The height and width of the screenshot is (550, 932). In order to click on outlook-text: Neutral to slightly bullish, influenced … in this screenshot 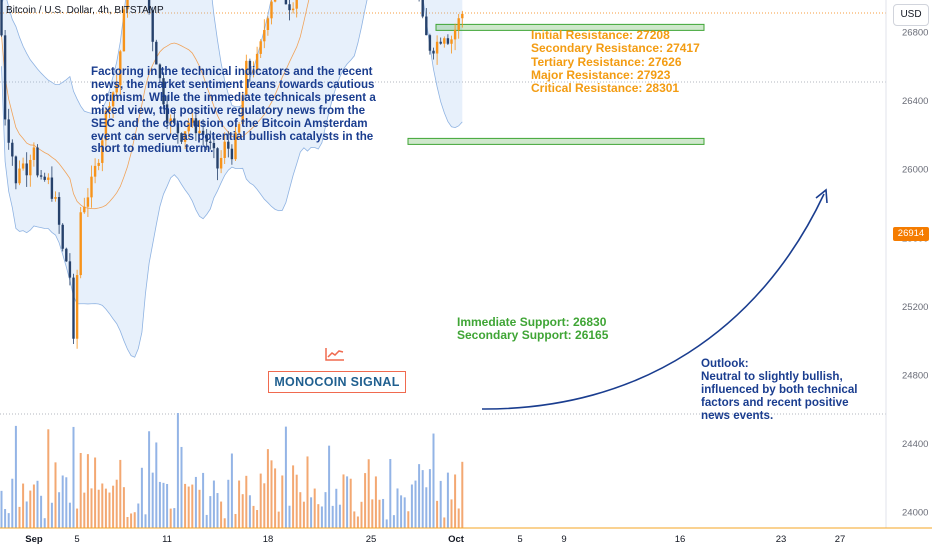, I will do `click(779, 395)`.